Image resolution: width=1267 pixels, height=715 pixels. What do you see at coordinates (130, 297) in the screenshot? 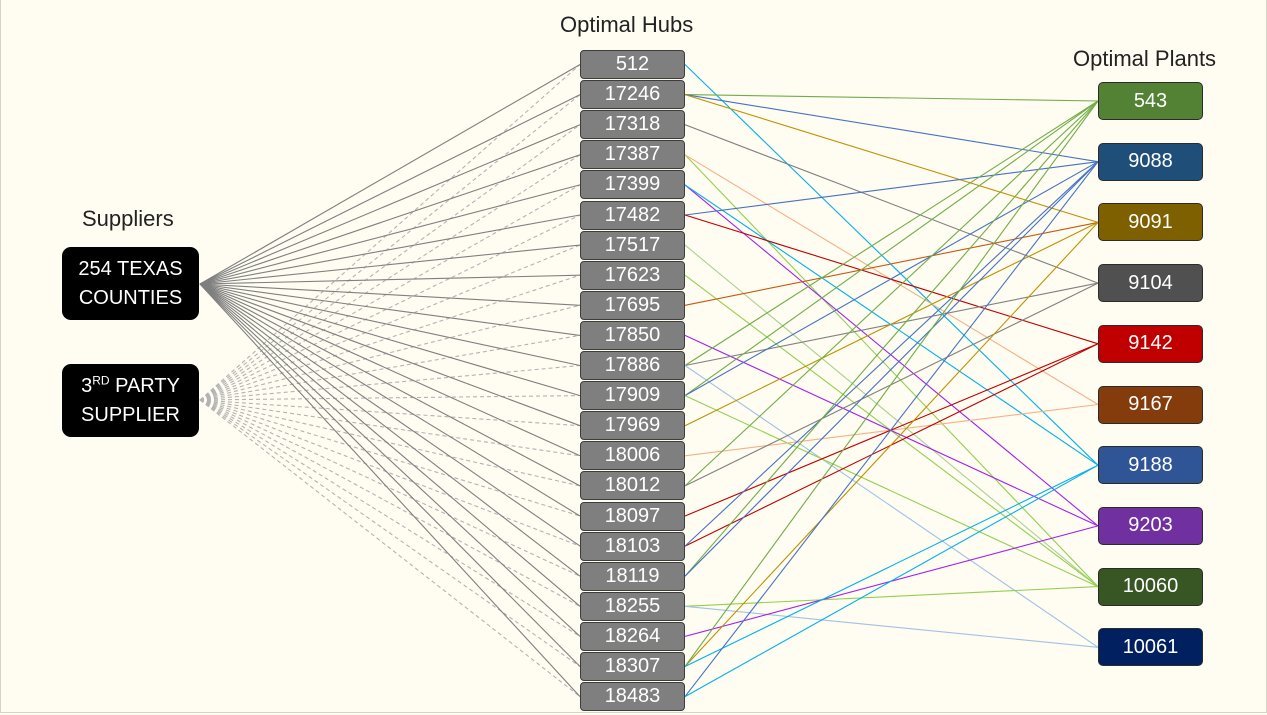
I see `supplier-texas-line2: COUNTIES` at bounding box center [130, 297].